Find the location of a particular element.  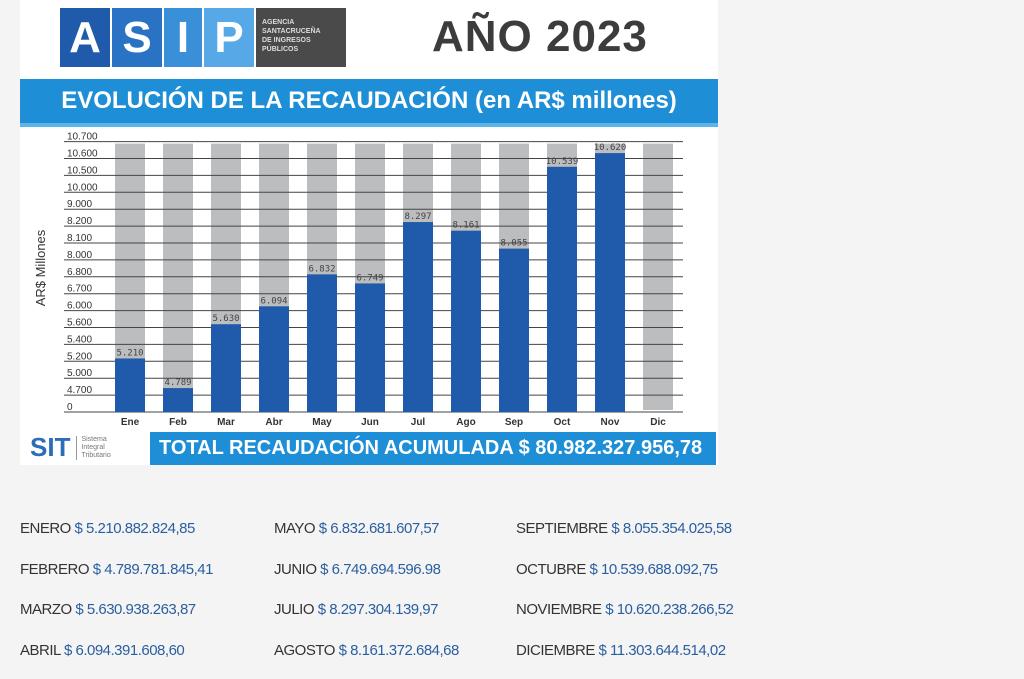

month-total: MARZO $ 5.630.938.263,87 is located at coordinates (108, 609).